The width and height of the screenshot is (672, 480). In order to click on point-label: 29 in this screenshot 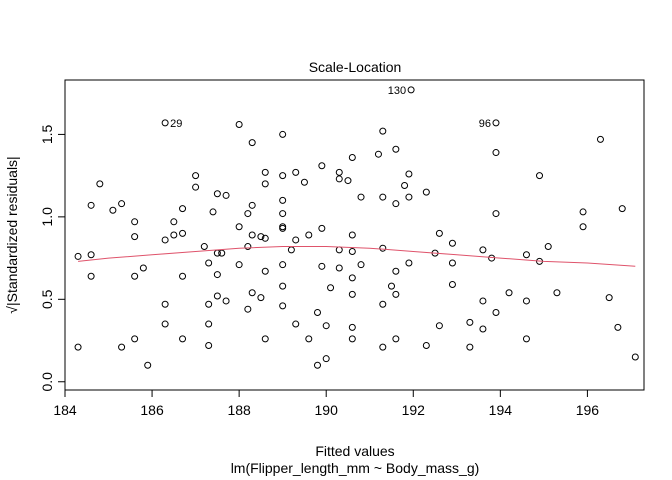, I will do `click(176, 124)`.